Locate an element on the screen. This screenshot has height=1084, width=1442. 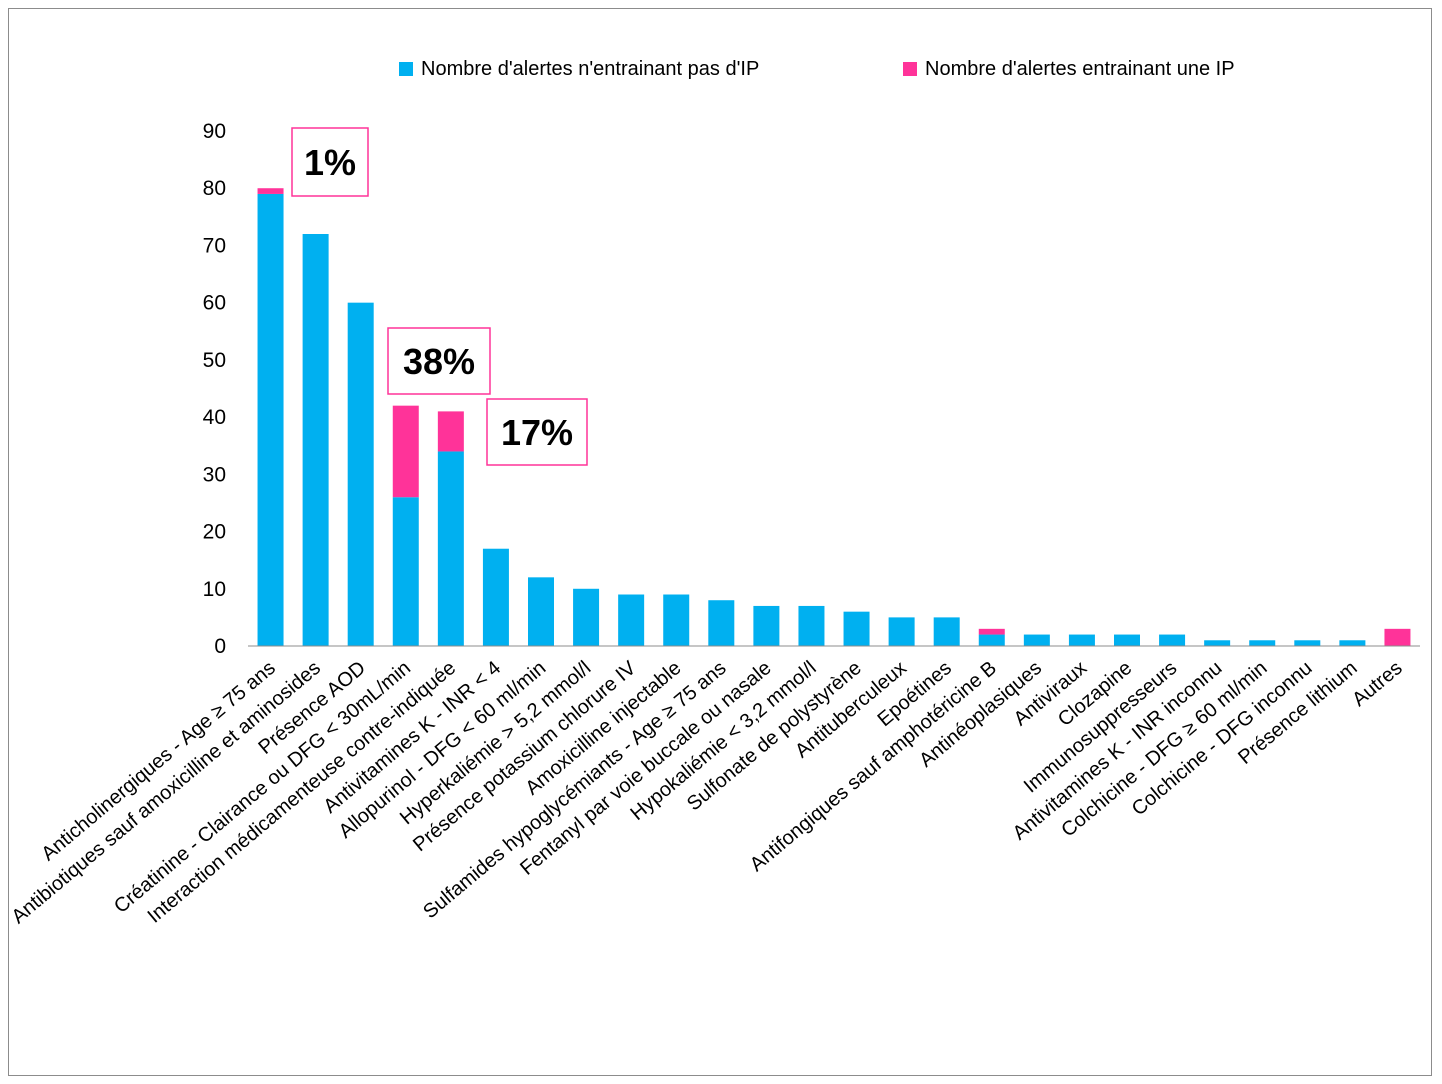
legend-label: Nombre d'alertes n'entrainant pas d'IP is located at coordinates (590, 69).